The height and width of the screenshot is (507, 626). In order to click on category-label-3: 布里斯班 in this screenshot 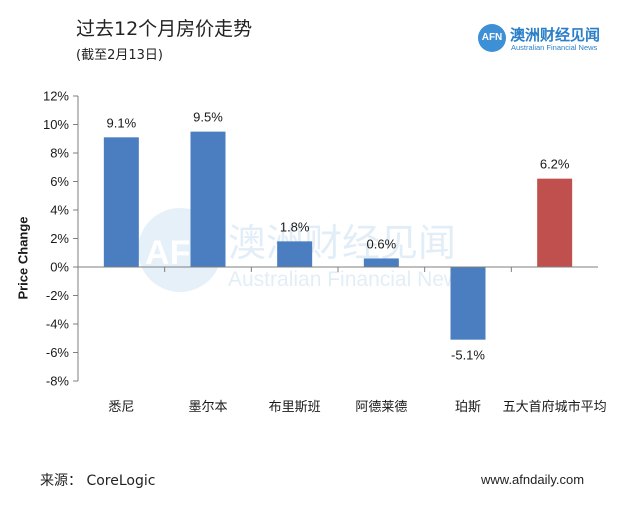, I will do `click(295, 407)`.